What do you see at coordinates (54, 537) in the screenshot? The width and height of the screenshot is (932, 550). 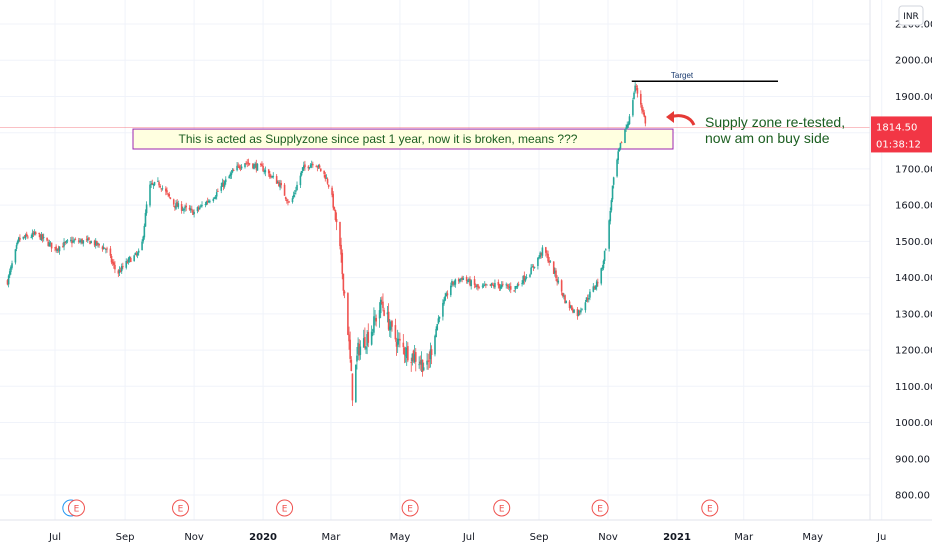 I see `x-tick-label: Jul` at bounding box center [54, 537].